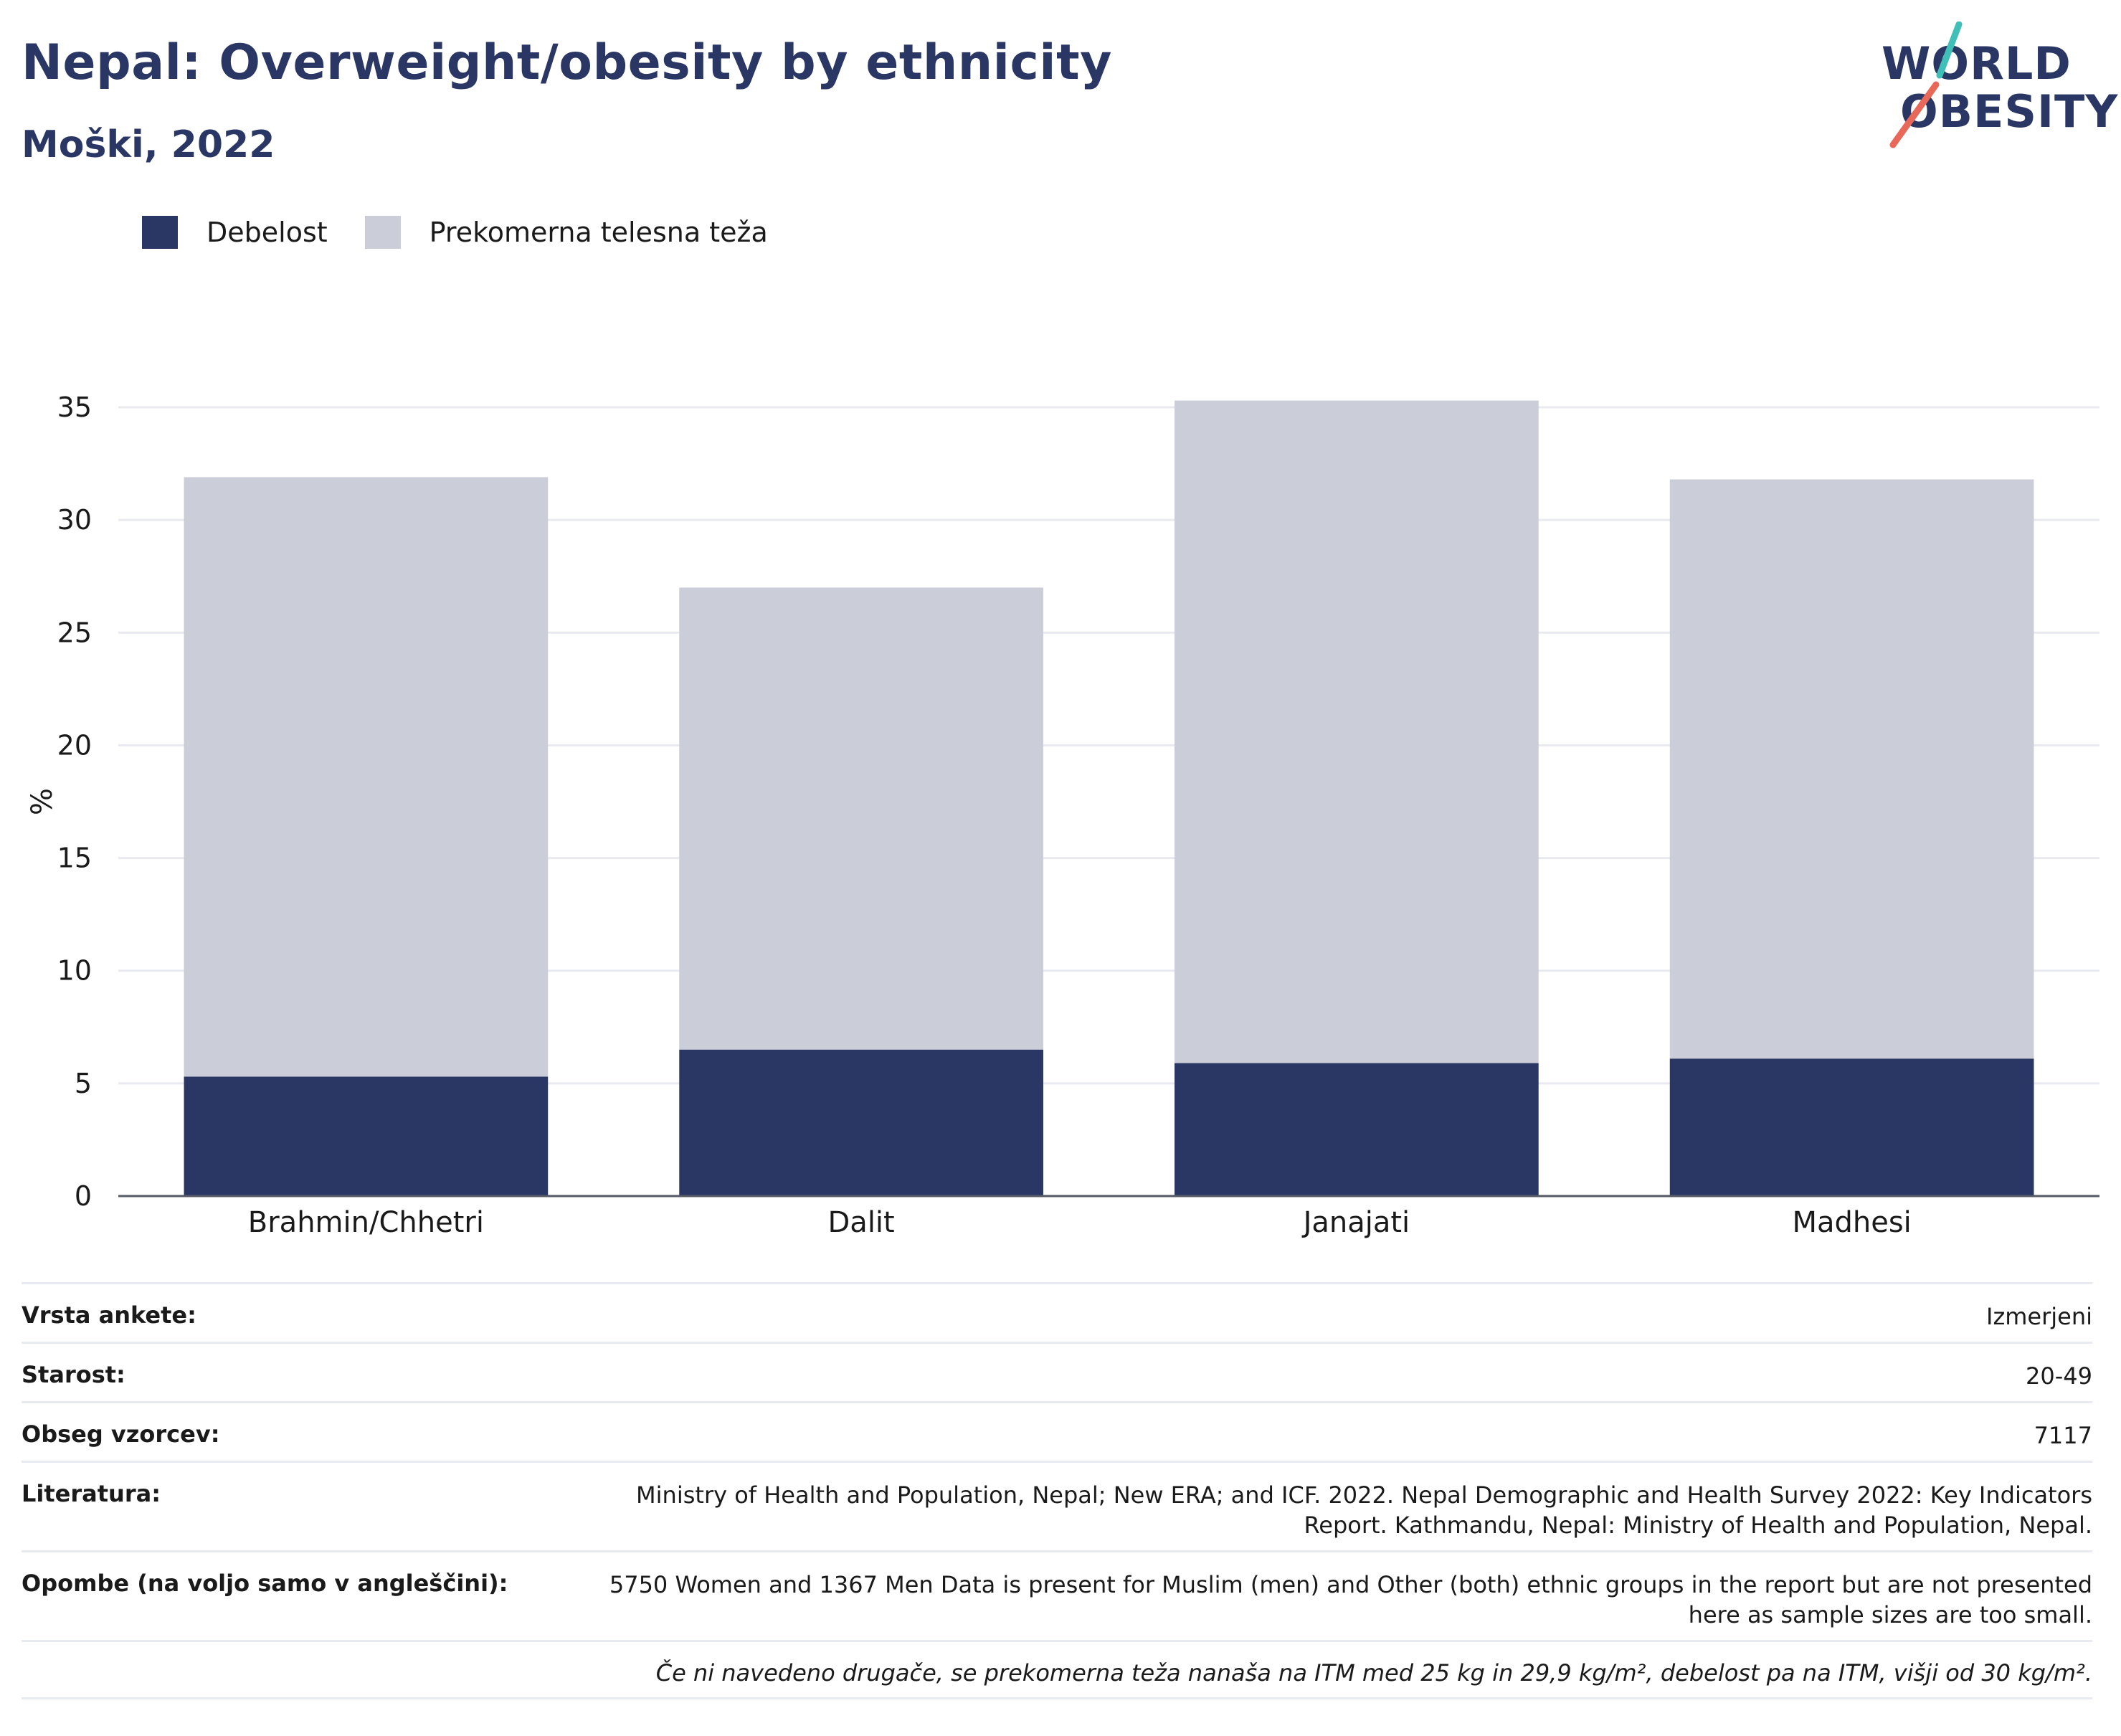 The width and height of the screenshot is (2121, 1736). Describe the element at coordinates (83, 1196) in the screenshot. I see `y-tick-label: 0` at that location.